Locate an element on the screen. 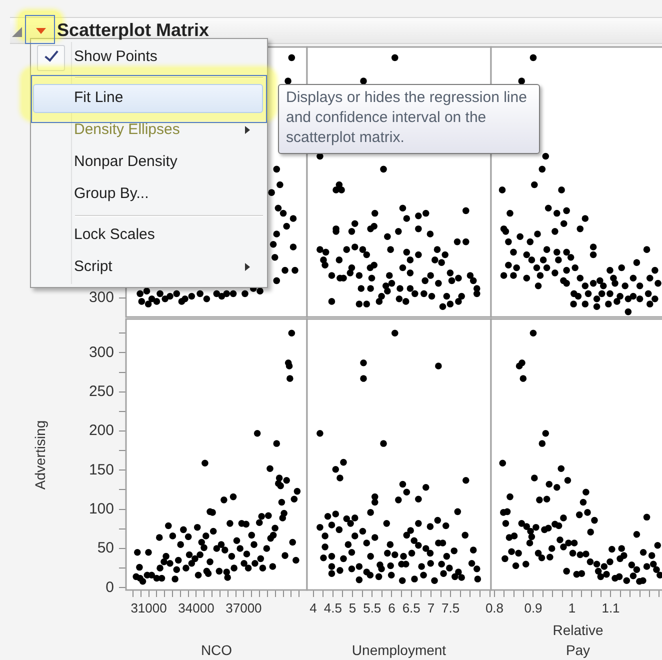  x-tick-label: 5.5 is located at coordinates (372, 608).